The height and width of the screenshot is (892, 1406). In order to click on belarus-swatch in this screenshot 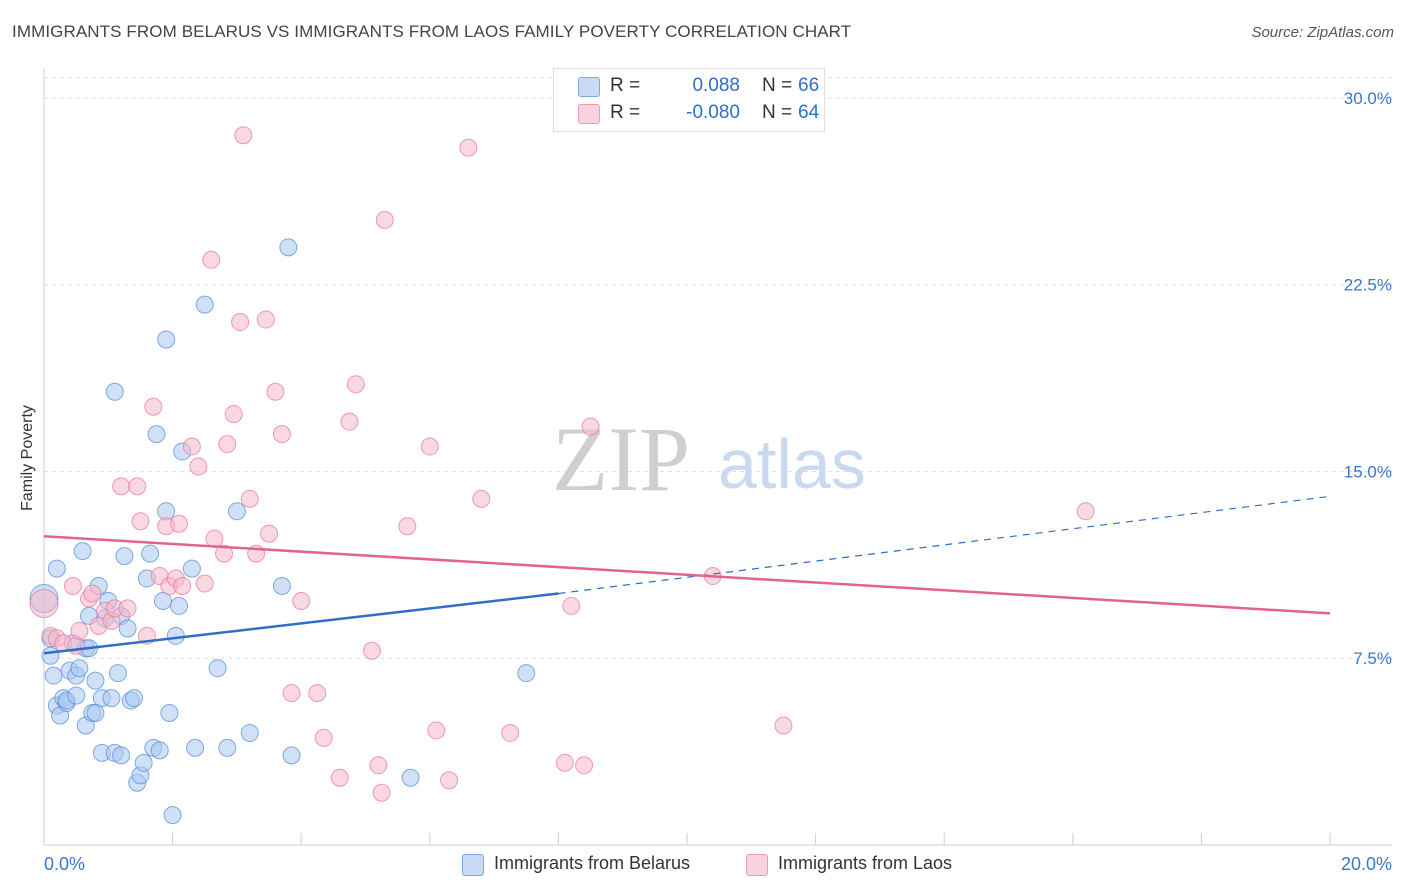, I will do `click(589, 87)`.